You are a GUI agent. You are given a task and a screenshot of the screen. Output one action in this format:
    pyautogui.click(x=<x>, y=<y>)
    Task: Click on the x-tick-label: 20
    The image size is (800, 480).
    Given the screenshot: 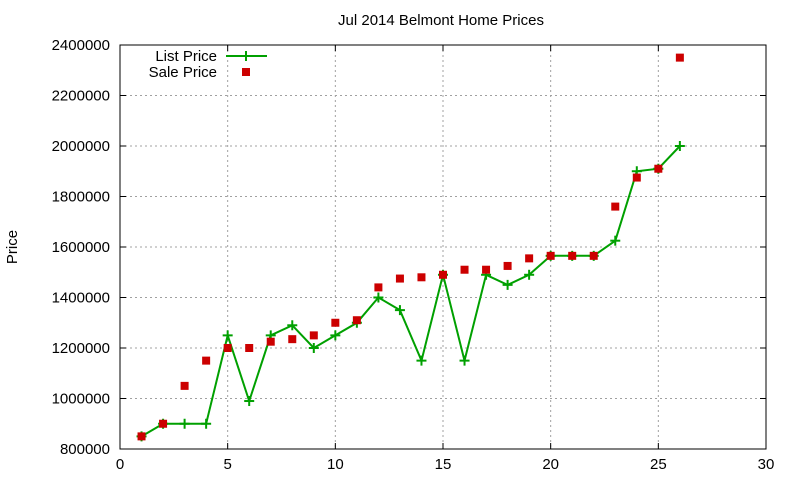 What is the action you would take?
    pyautogui.click(x=550, y=464)
    